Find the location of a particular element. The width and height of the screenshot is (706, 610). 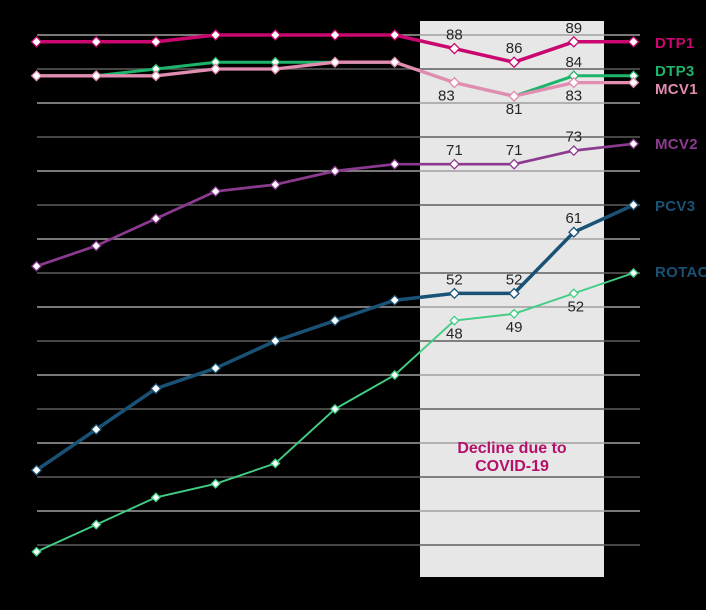

point-label-pcv3: 61 is located at coordinates (573, 218).